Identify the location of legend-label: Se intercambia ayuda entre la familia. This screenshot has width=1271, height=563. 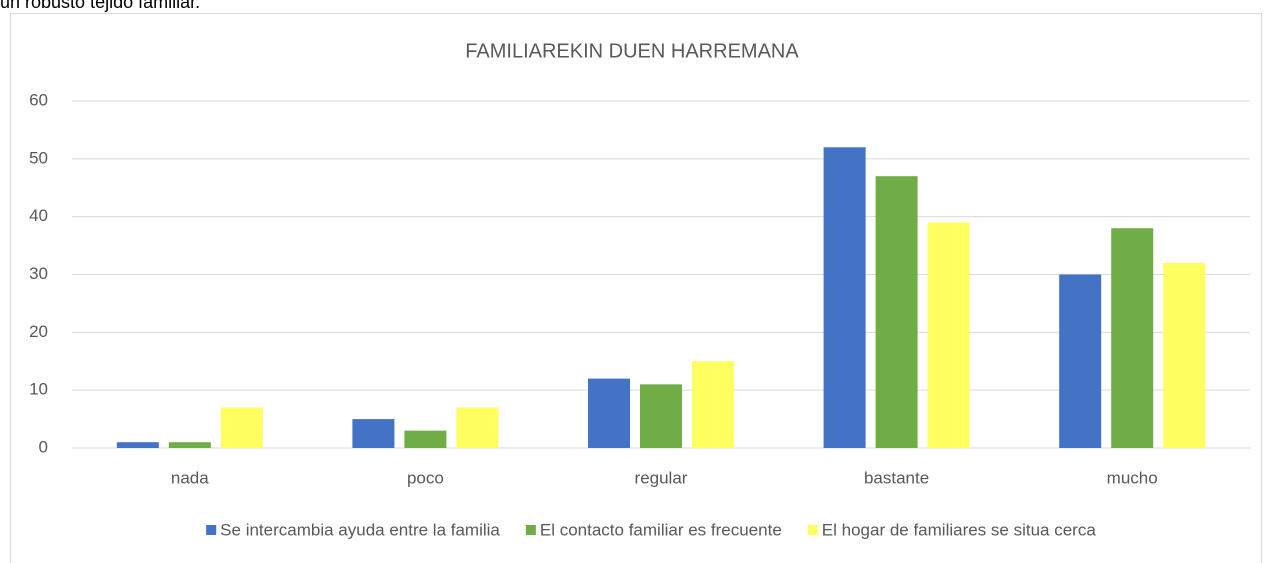
(360, 529).